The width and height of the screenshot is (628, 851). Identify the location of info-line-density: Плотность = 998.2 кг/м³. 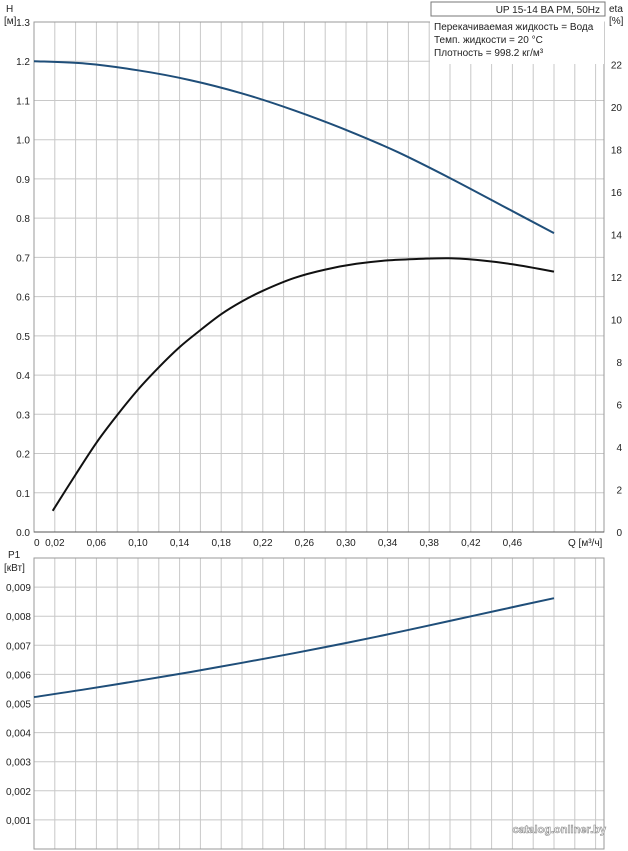
(489, 53).